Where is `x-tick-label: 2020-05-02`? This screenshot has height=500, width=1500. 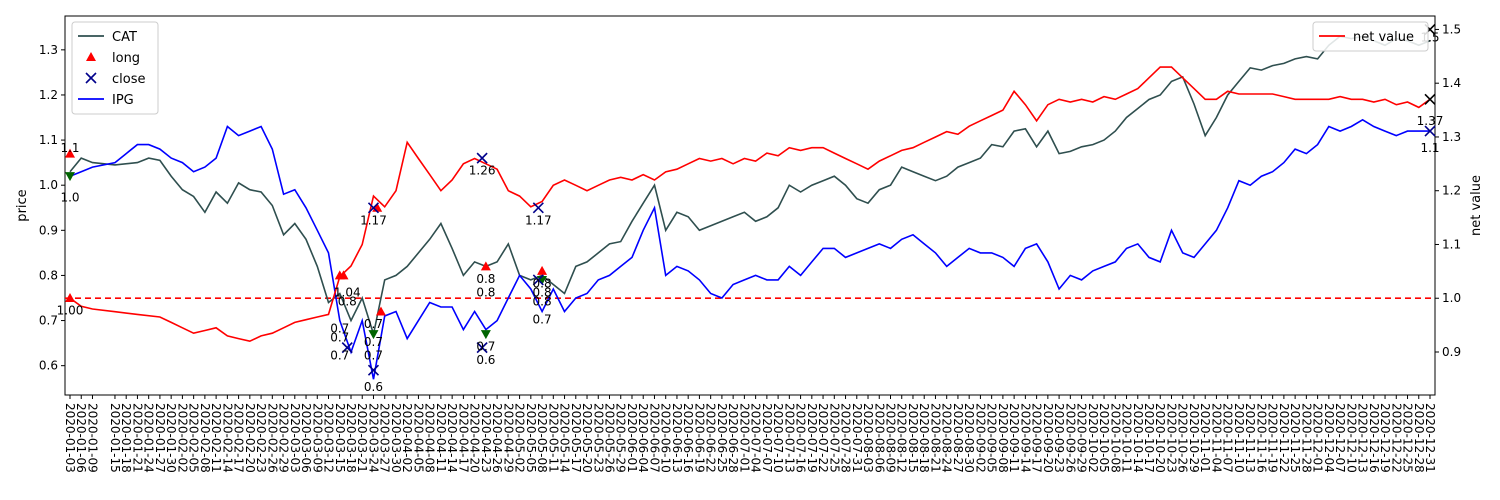 x-tick-label: 2020-05-02 is located at coordinates (520, 438).